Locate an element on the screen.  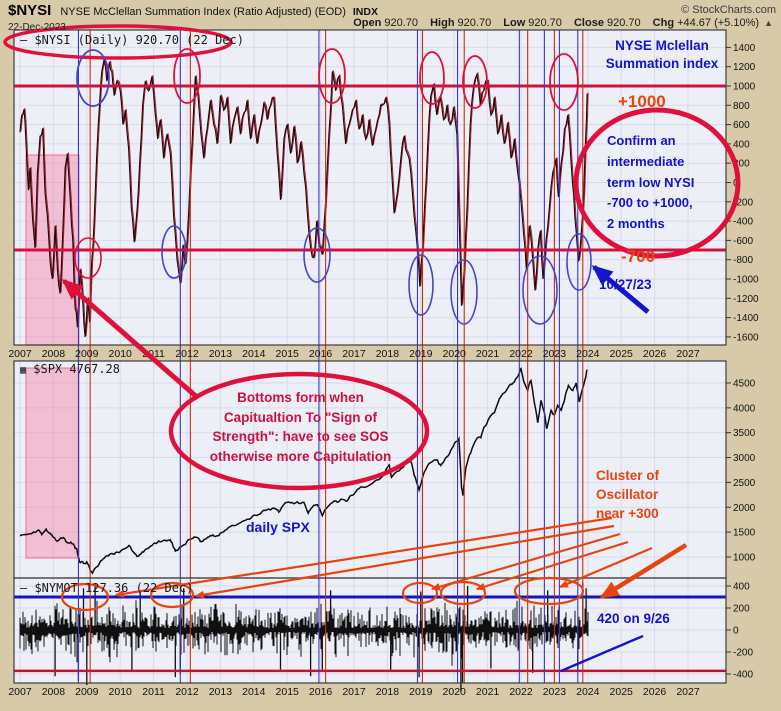
spx-ytick-label: 3000 is located at coordinates (744, 458).